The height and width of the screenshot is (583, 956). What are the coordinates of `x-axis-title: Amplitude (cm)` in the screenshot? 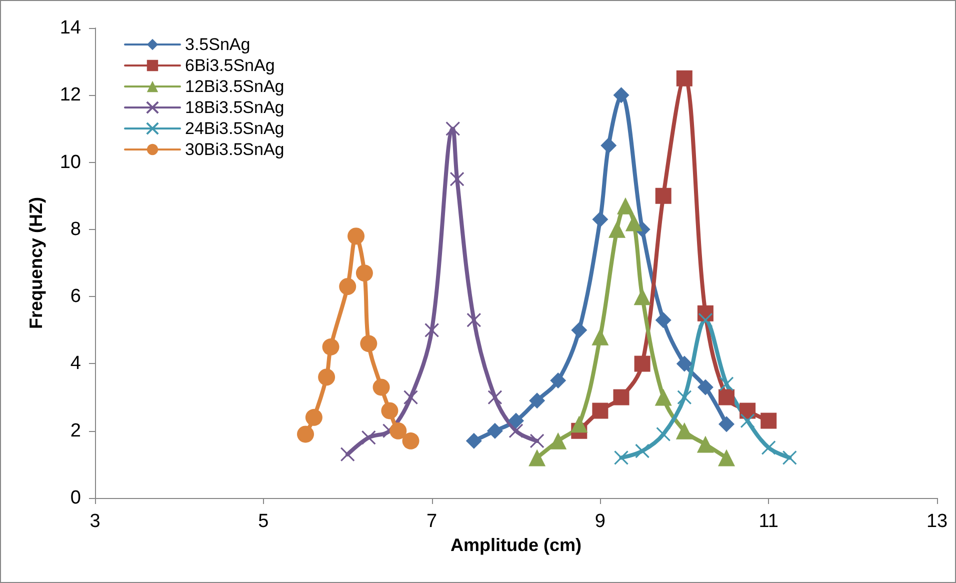 It's located at (516, 545).